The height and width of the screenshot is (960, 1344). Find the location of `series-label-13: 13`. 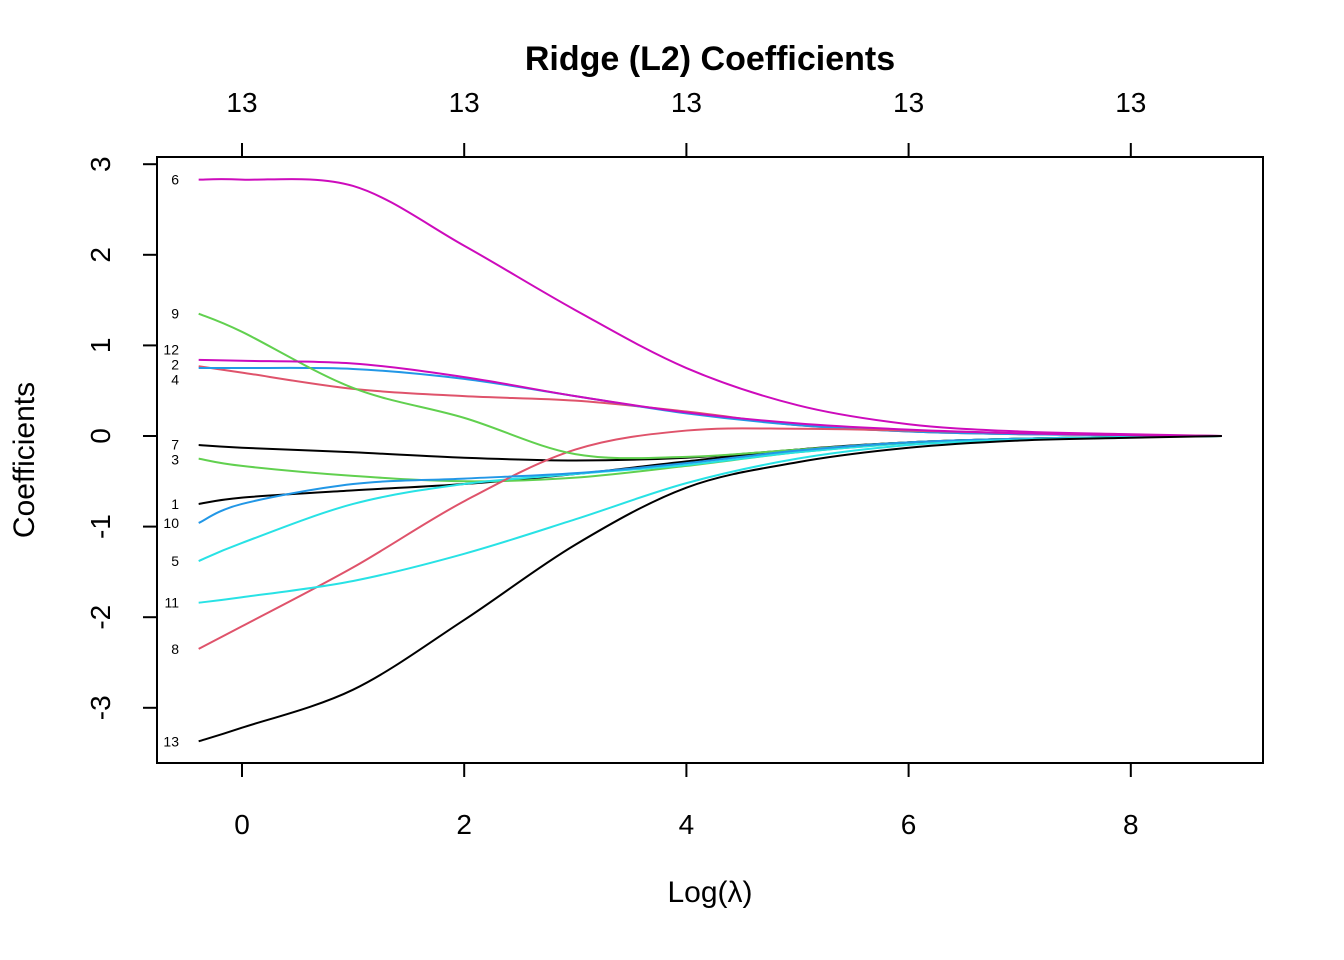

series-label-13: 13 is located at coordinates (171, 741).